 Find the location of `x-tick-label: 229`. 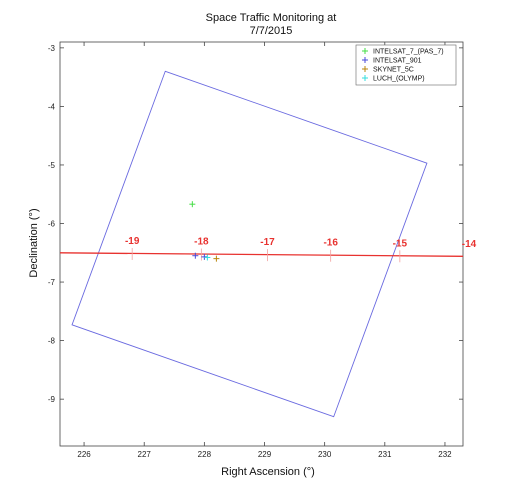

x-tick-label: 229 is located at coordinates (265, 454).